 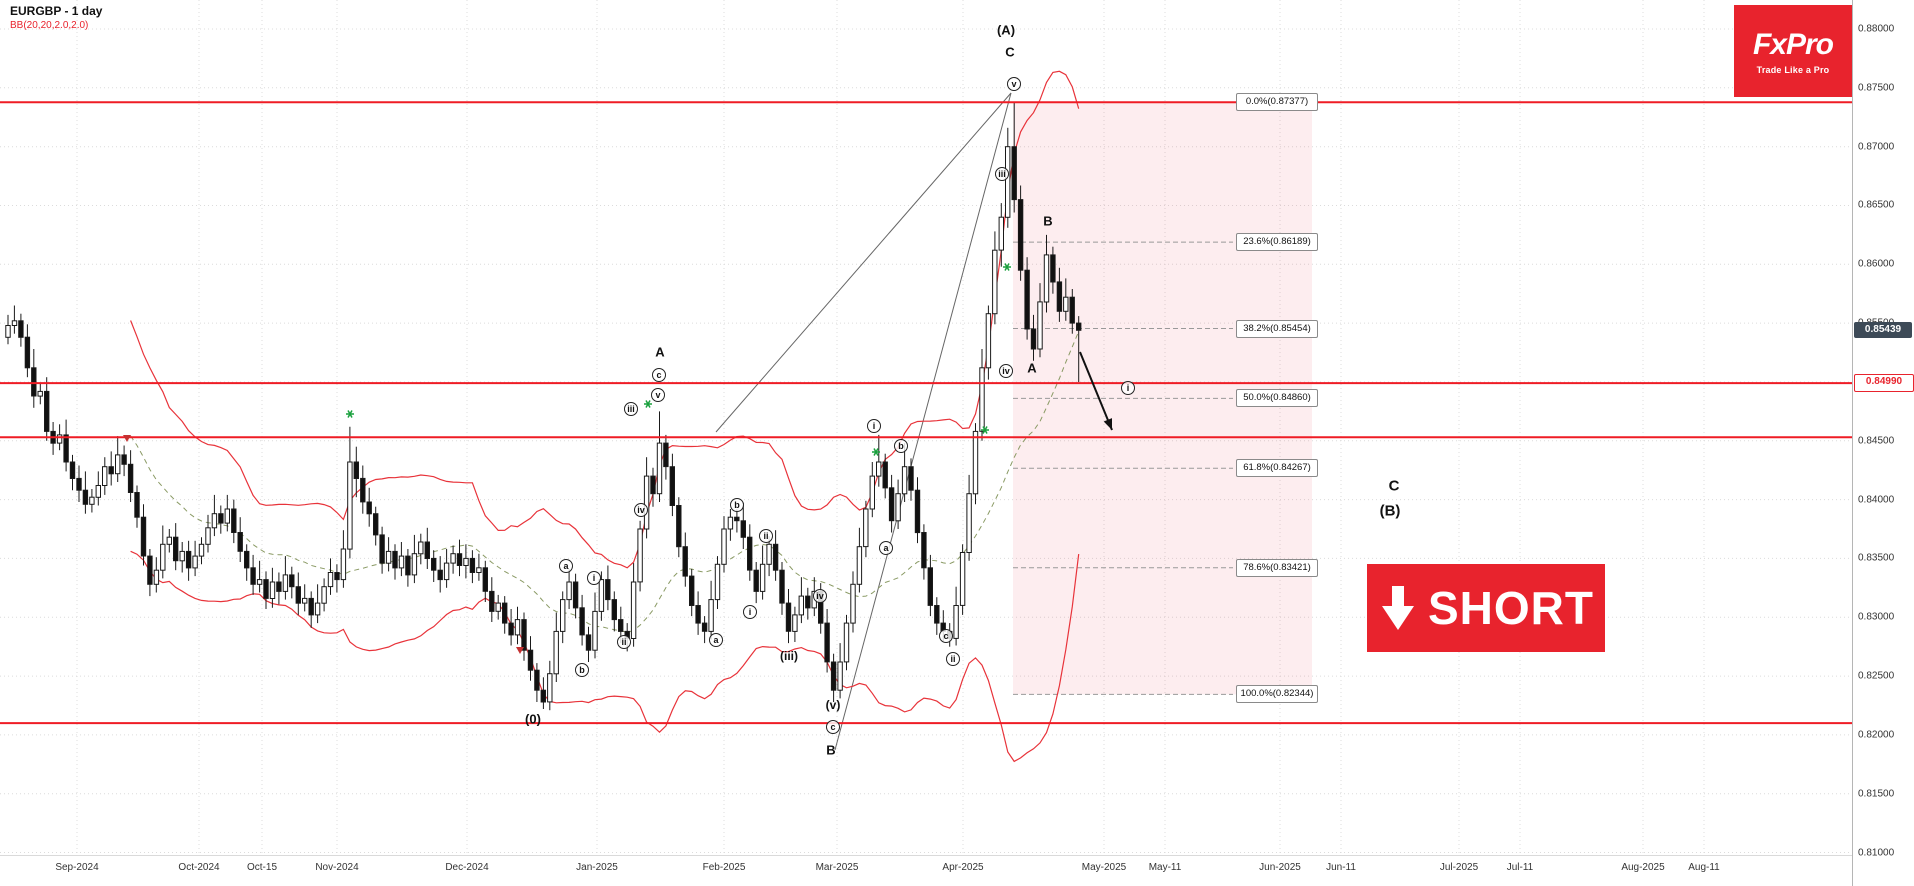 I want to click on fxpro-logo-tagline: Trade Like a Pro, so click(x=1793, y=69).